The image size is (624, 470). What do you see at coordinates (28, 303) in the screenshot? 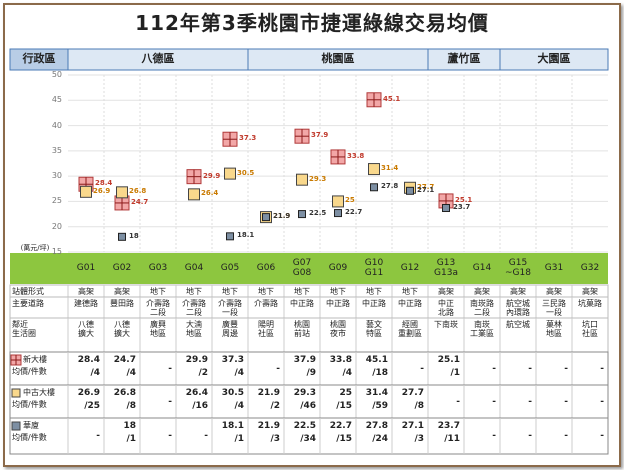
I see `row-label: 主要道路` at bounding box center [28, 303].